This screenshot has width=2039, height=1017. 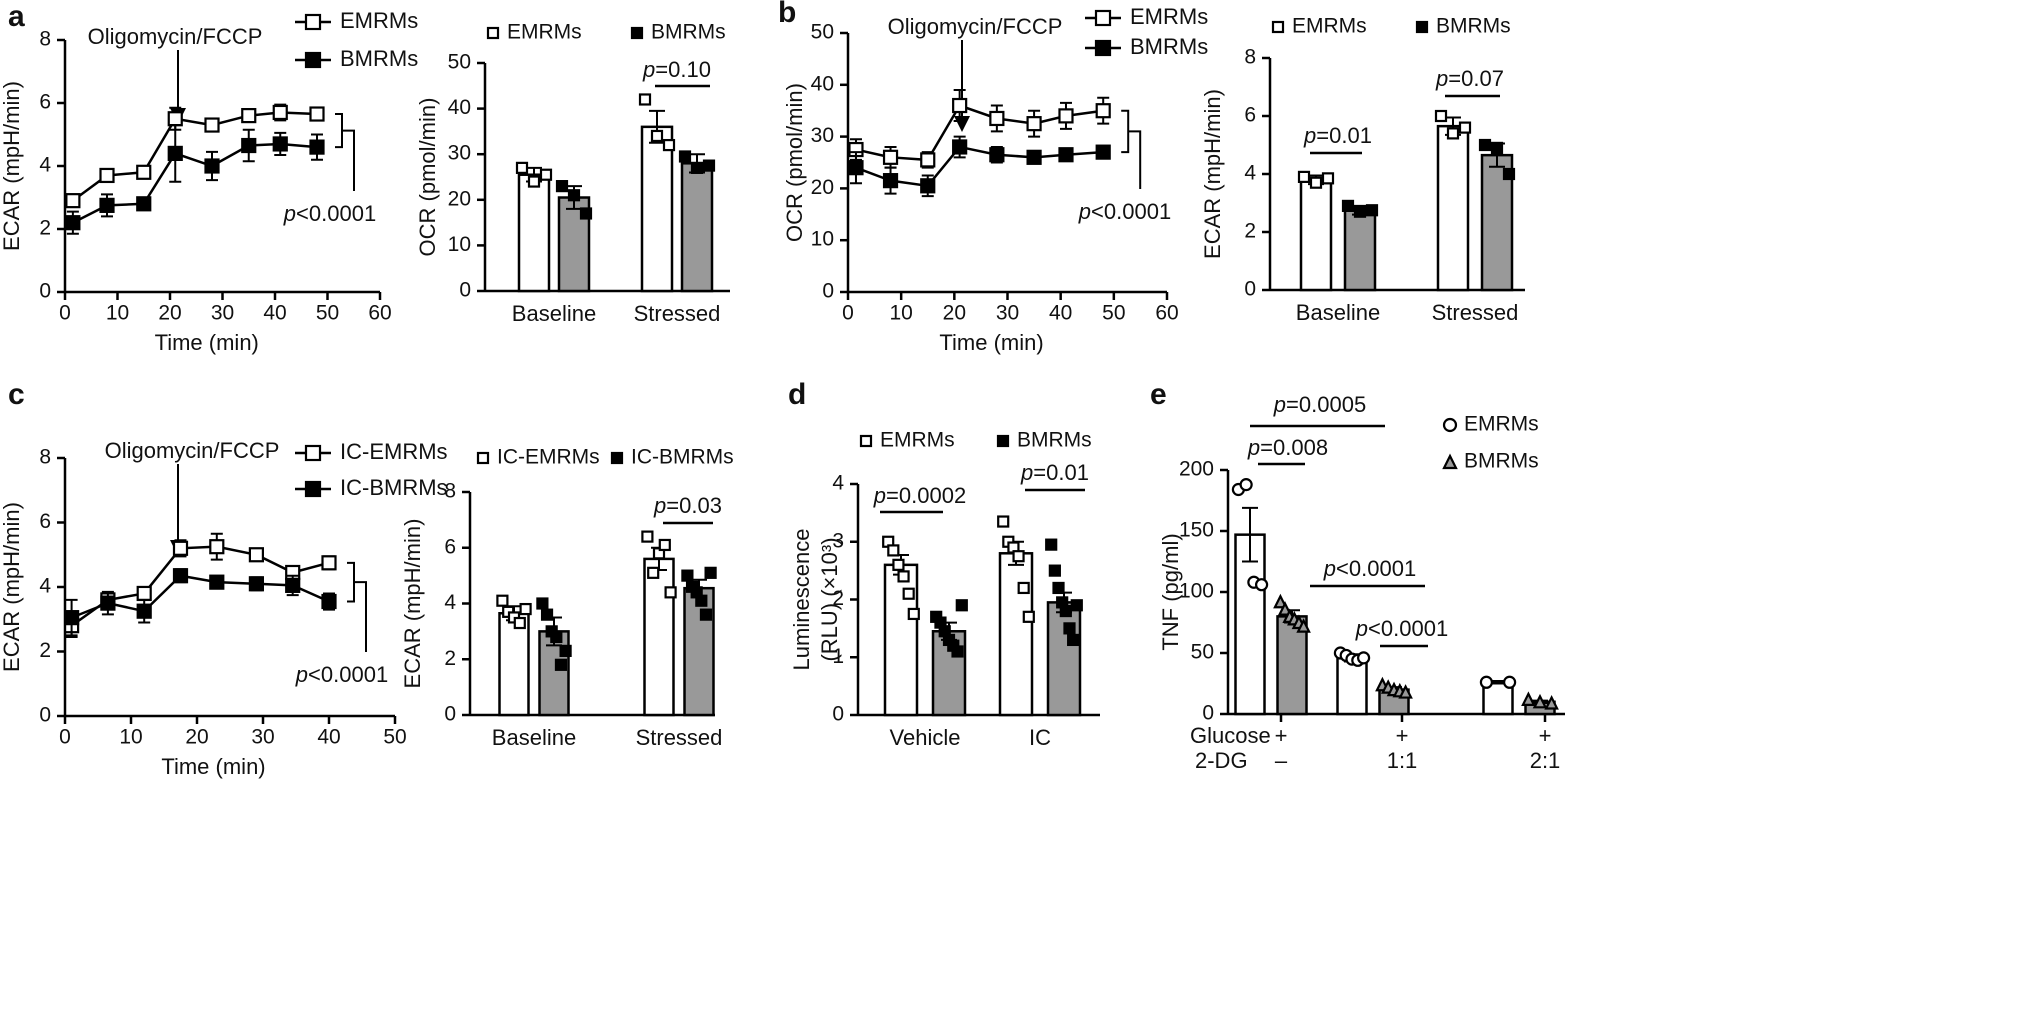 I want to click on y-axis-label: Luminescence, so click(x=801, y=600).